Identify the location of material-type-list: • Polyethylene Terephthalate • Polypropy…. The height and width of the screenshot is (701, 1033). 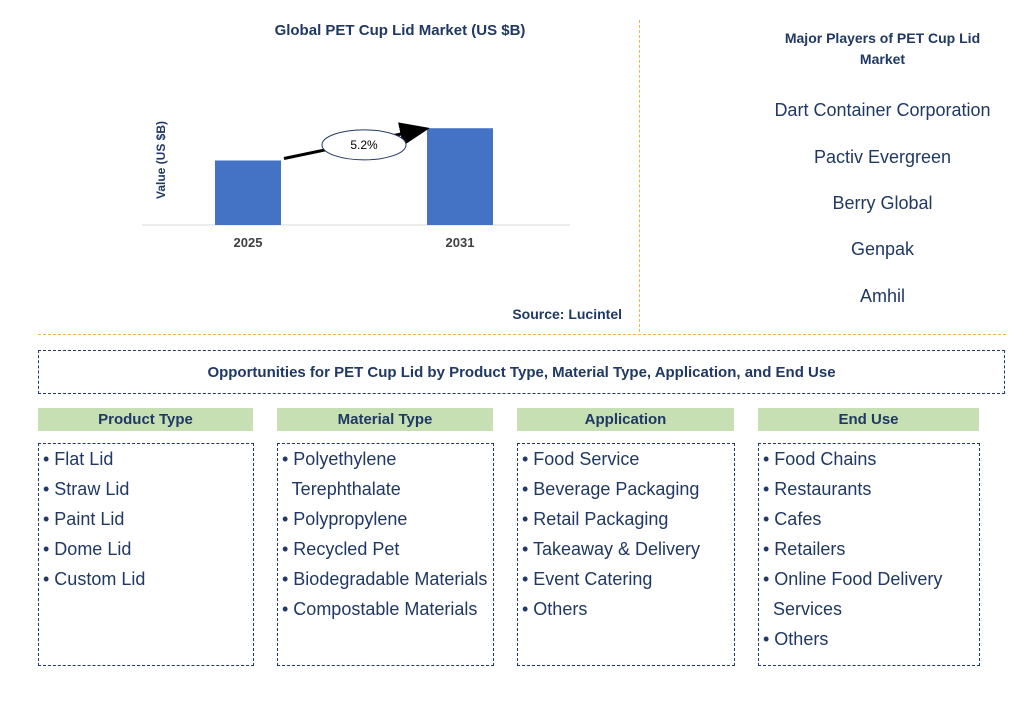
(385, 554).